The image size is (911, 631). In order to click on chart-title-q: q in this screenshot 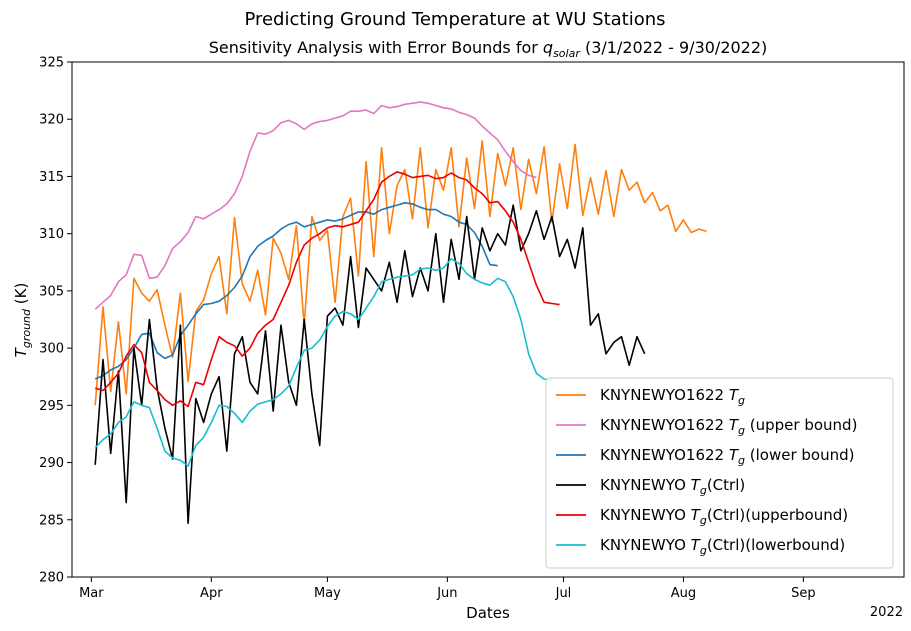, I will do `click(548, 47)`.